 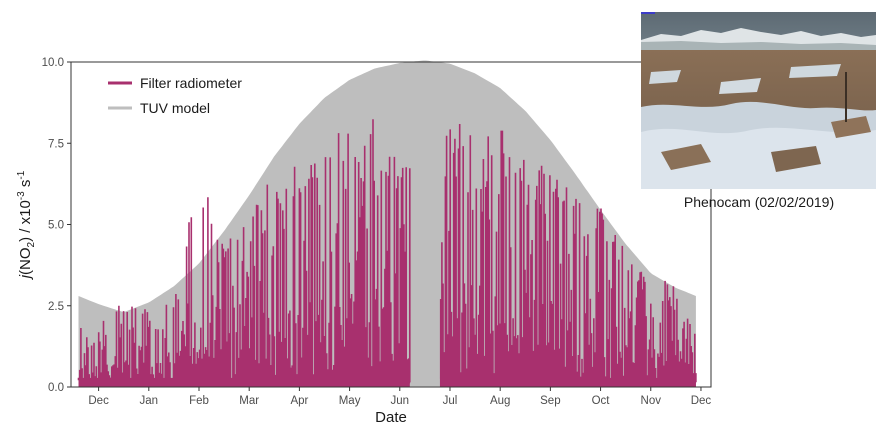 I want to click on y-tick-label: 2.5, so click(x=56, y=307).